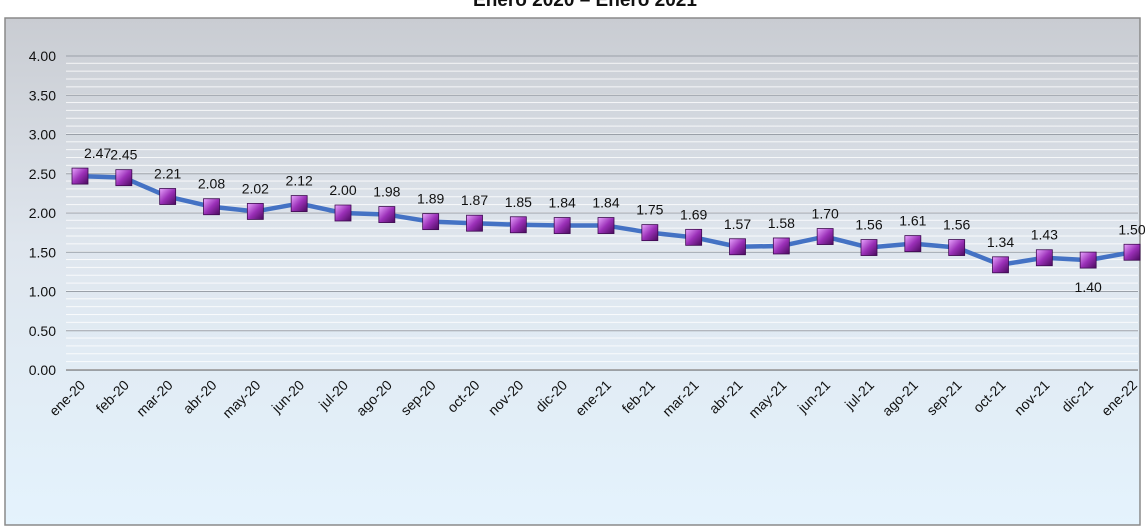  What do you see at coordinates (386, 192) in the screenshot?
I see `data-label: 1.98` at bounding box center [386, 192].